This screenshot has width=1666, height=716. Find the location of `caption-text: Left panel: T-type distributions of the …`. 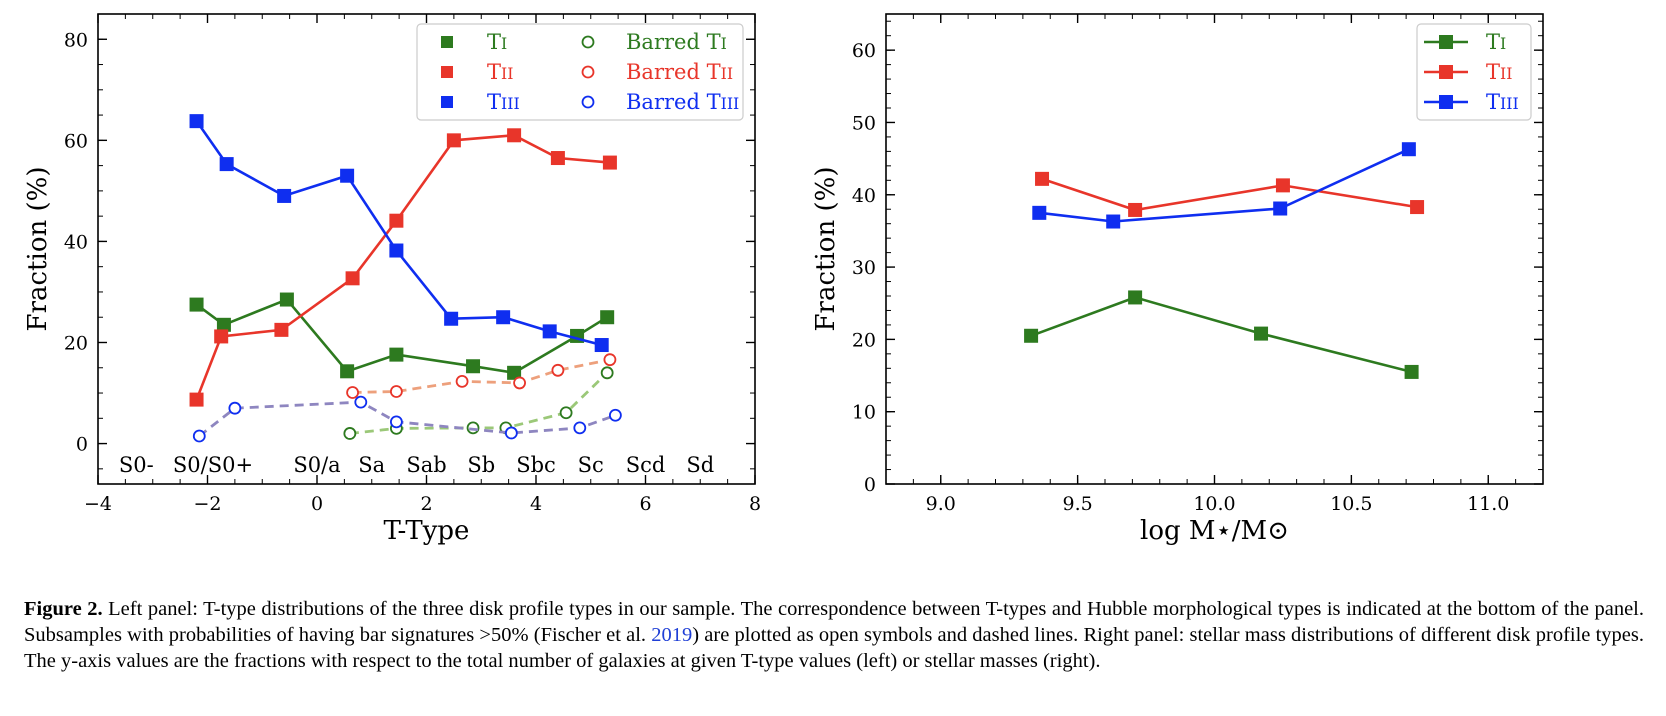

caption-text: Left panel: T-type distributions of the … is located at coordinates (834, 622).